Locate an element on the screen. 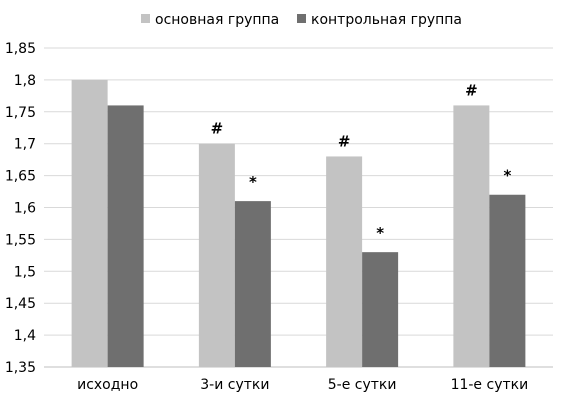  y-tick-label: 1,6 is located at coordinates (25, 209).